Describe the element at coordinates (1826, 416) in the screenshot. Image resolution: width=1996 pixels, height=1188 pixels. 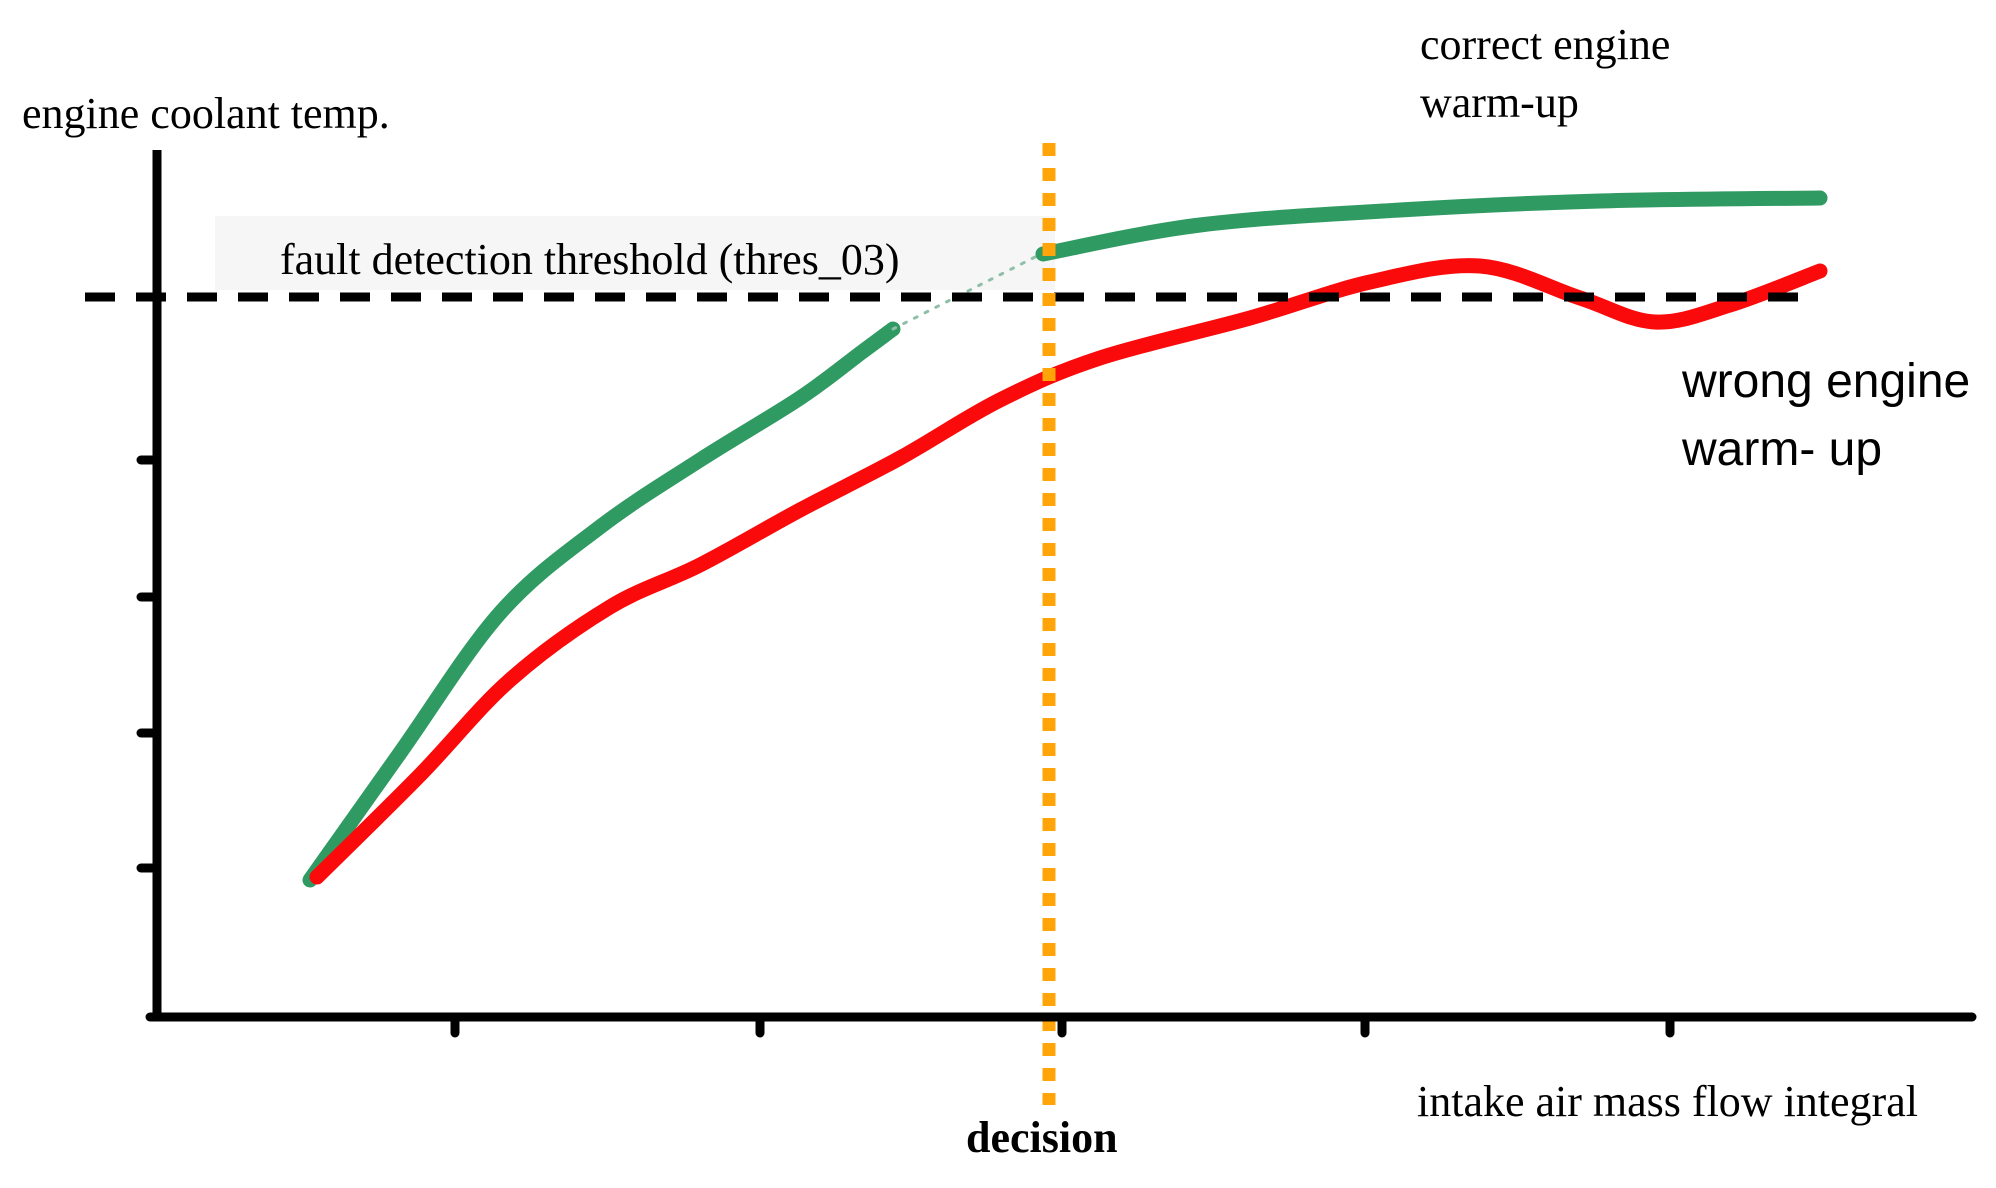
I see `wrong-curve-annotation: wrong engine warm- up` at that location.